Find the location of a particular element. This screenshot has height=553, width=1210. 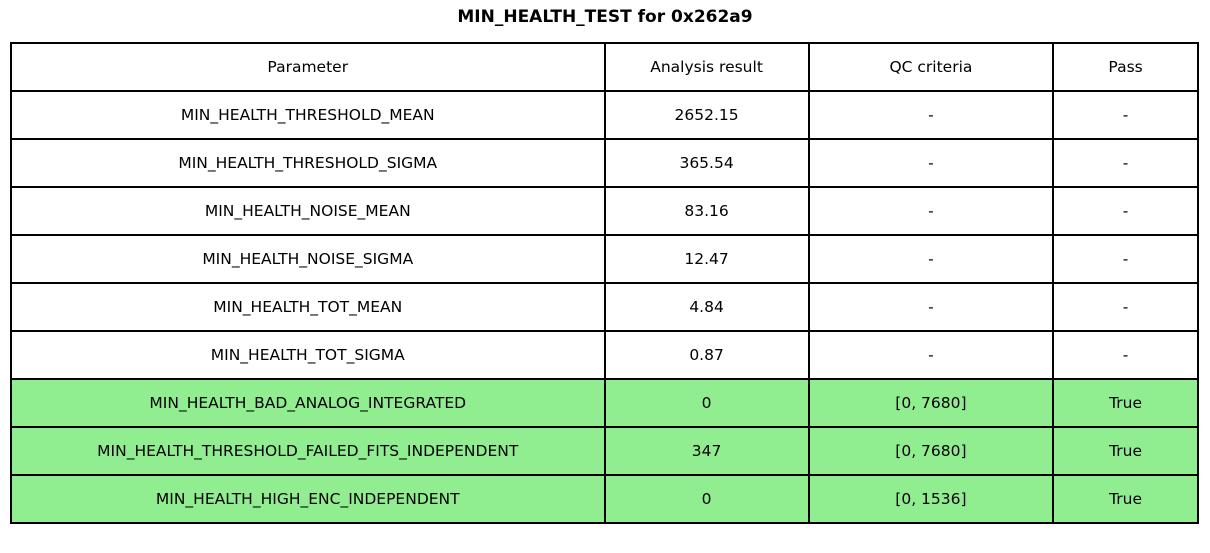

cell-parameter: MIN_HEALTH_TOT_SIGMA is located at coordinates (308, 355).